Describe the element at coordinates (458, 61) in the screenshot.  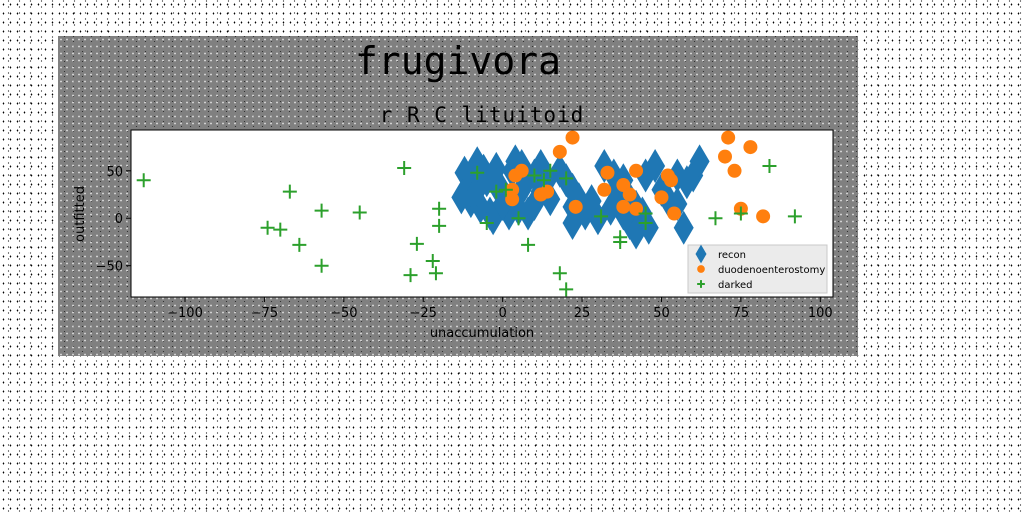
I see `chart-title: frugivora` at that location.